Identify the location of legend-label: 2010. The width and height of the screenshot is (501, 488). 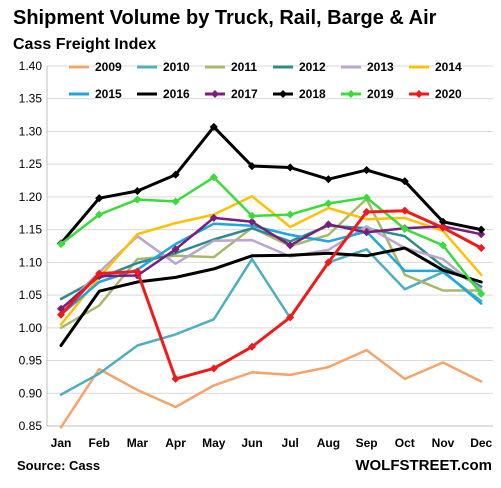
(176, 67).